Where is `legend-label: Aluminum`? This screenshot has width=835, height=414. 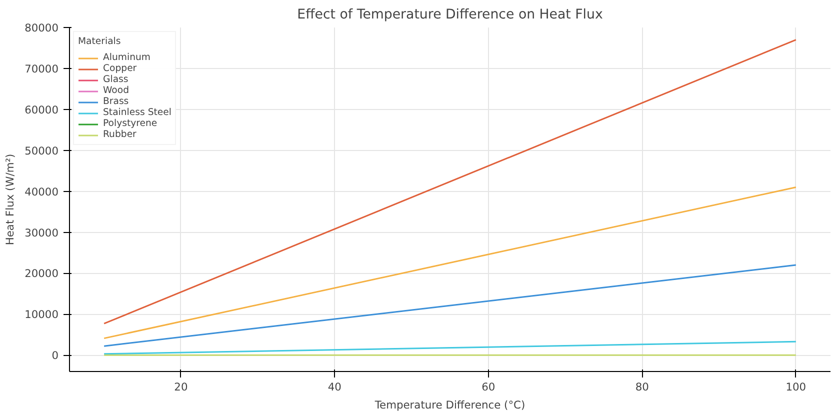 legend-label: Aluminum is located at coordinates (126, 57).